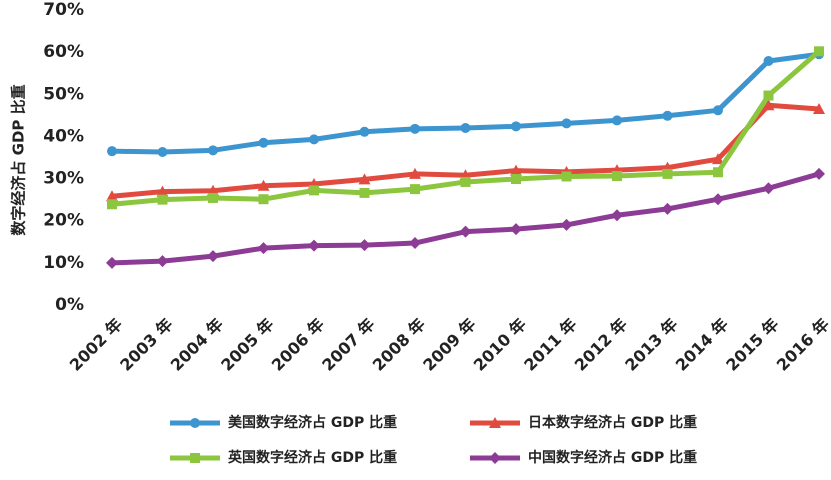  Describe the element at coordinates (612, 422) in the screenshot. I see `legend-label: 日本数字经济占 GDP 比重` at that location.